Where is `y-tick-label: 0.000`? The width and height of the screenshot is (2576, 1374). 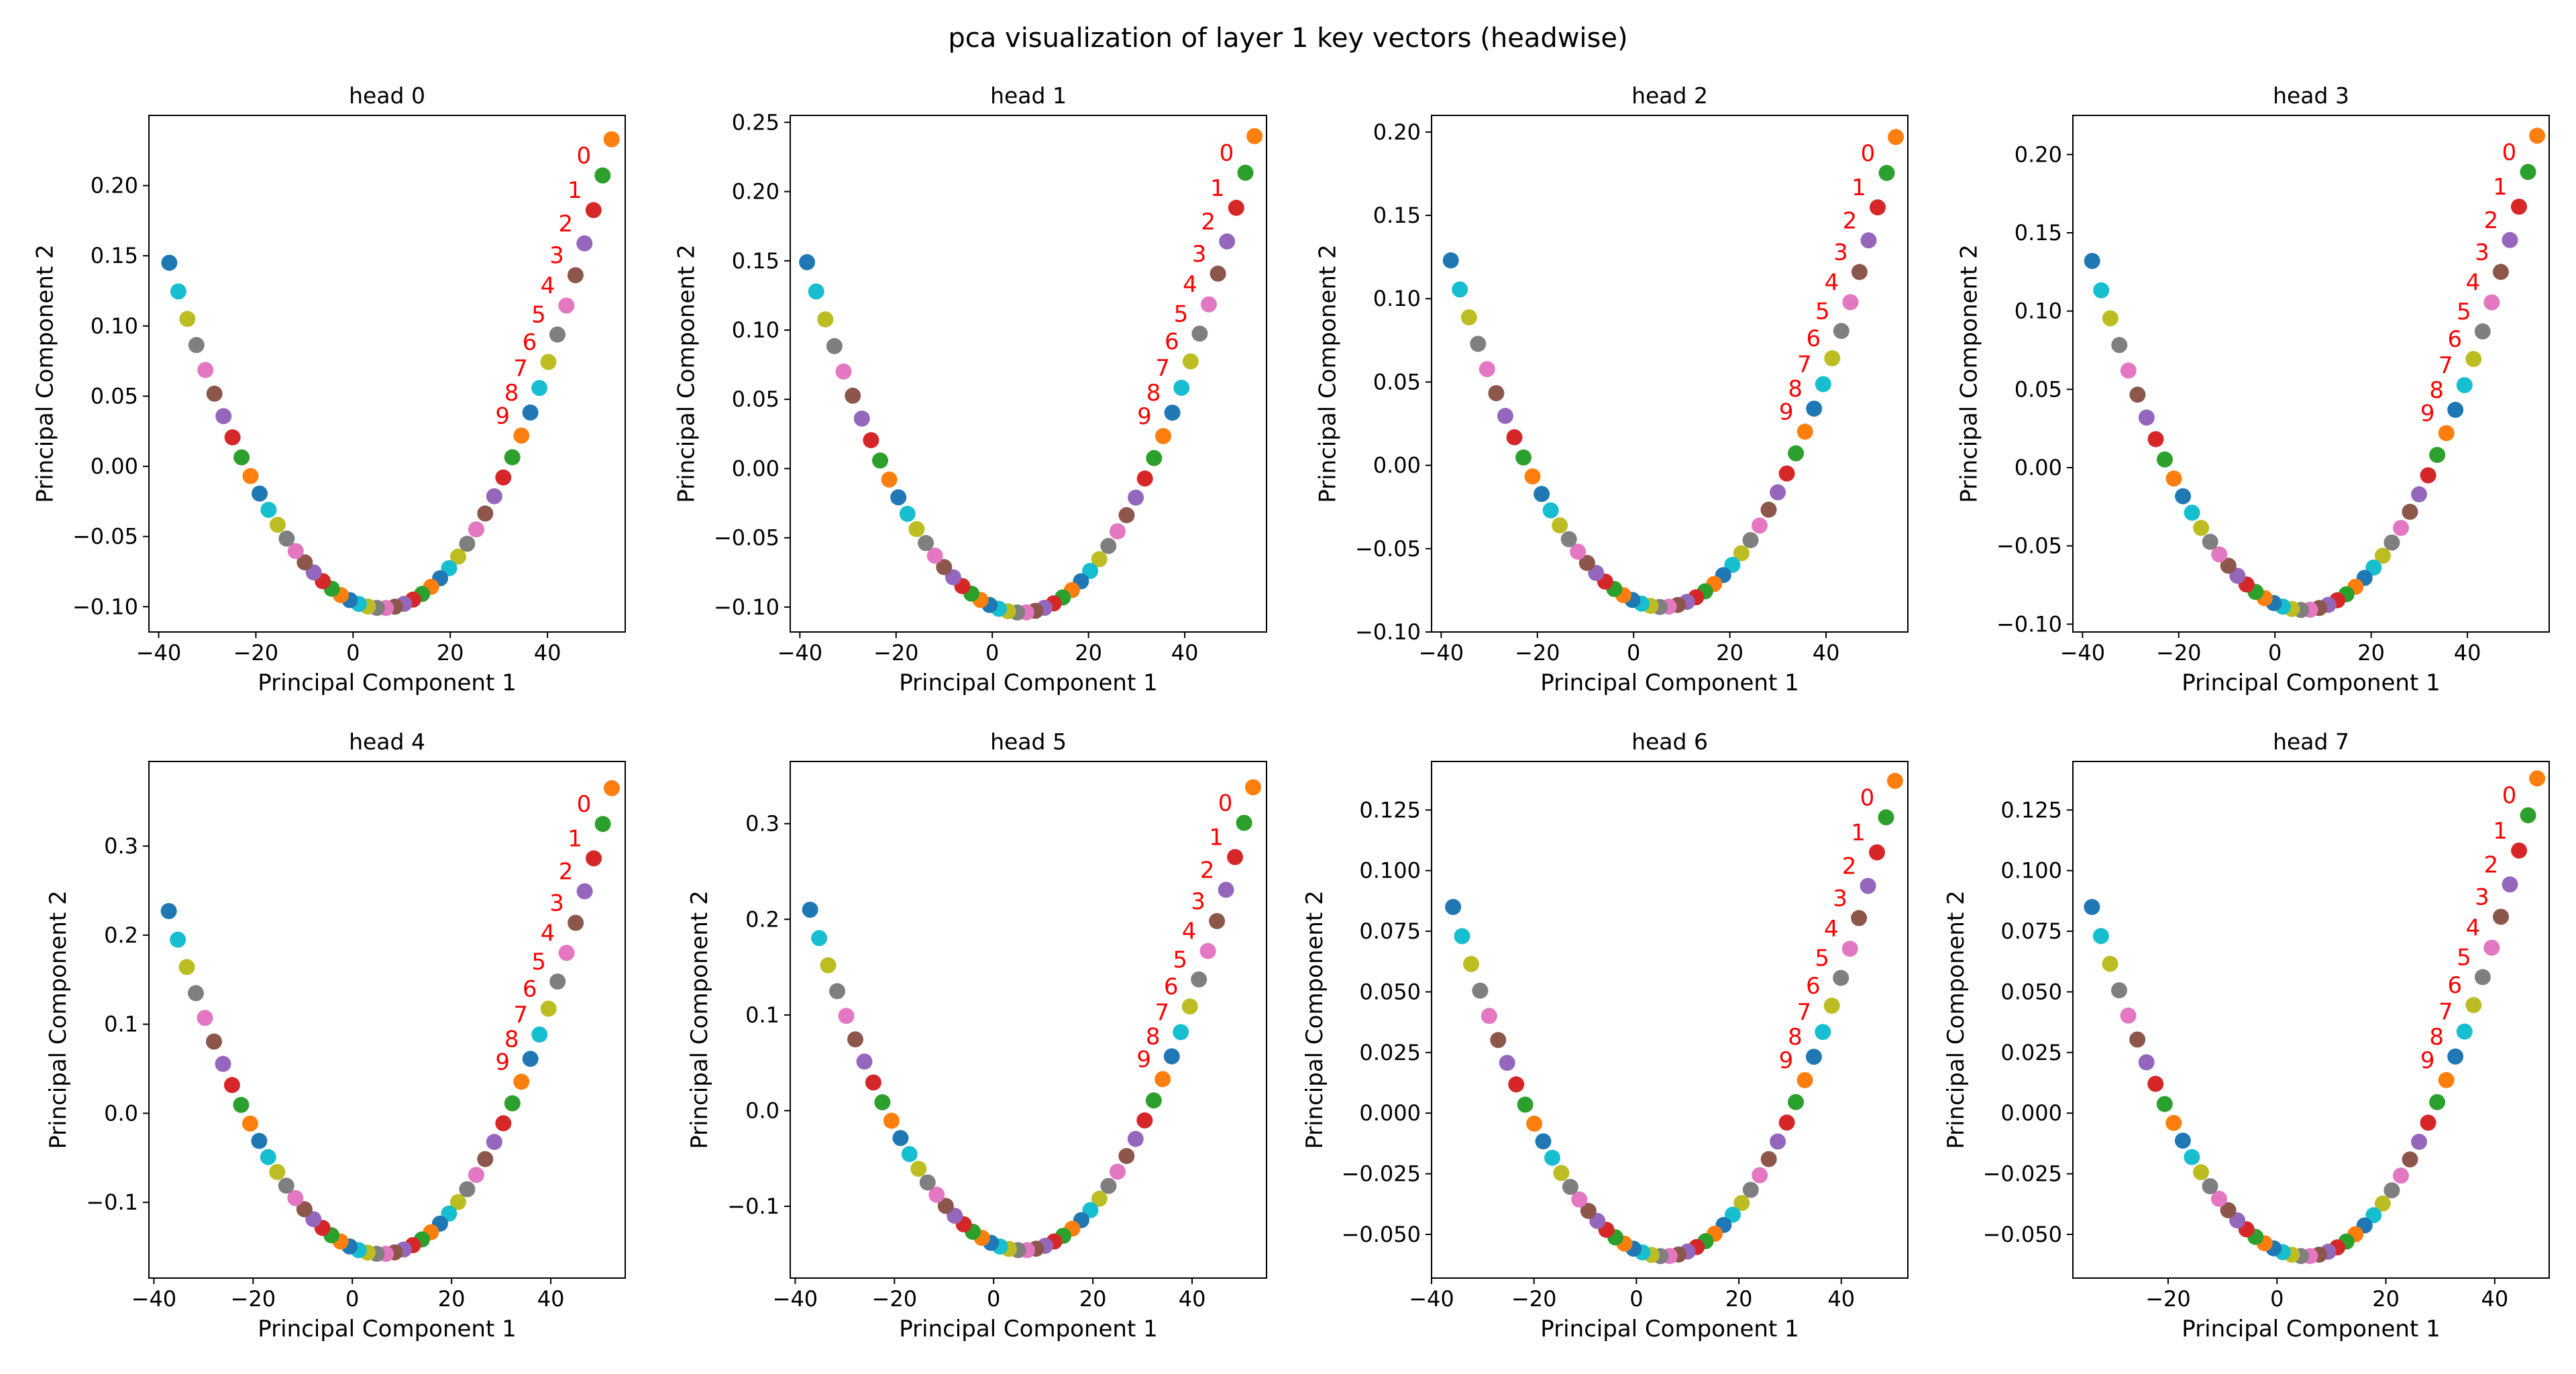
y-tick-label: 0.000 is located at coordinates (2031, 1113).